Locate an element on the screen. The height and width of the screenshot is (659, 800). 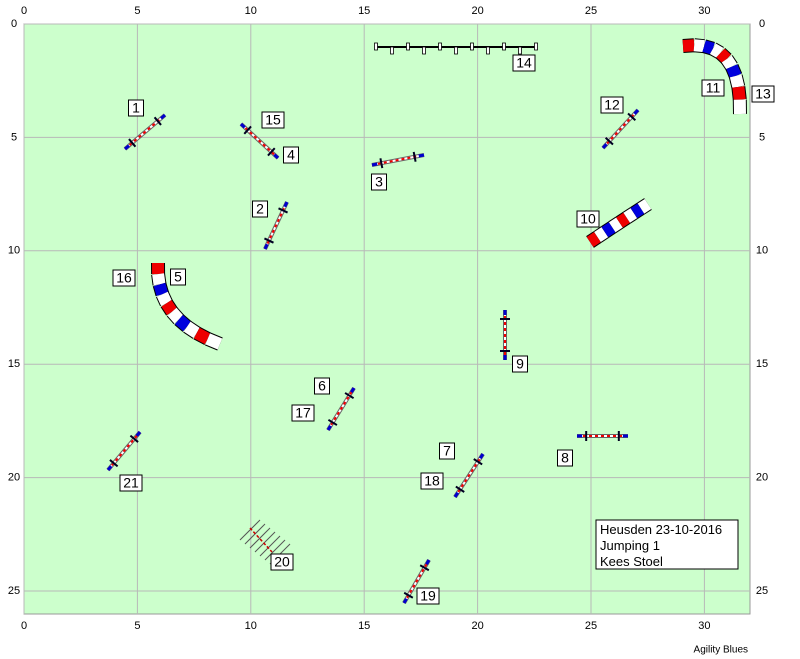
y-tick-label: 5 is located at coordinates (14, 137).